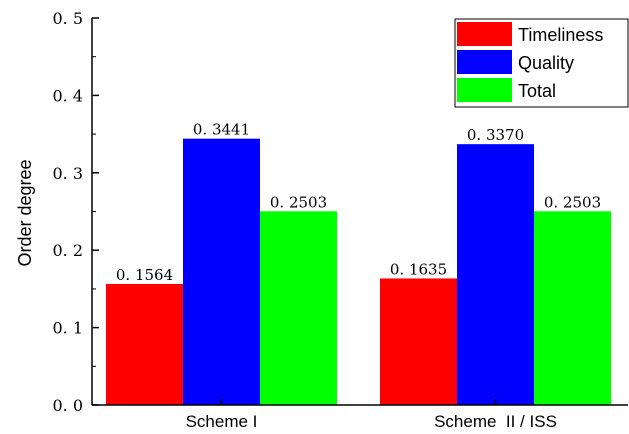 This screenshot has width=629, height=434. I want to click on x-tick-label: Scheme I, so click(222, 421).